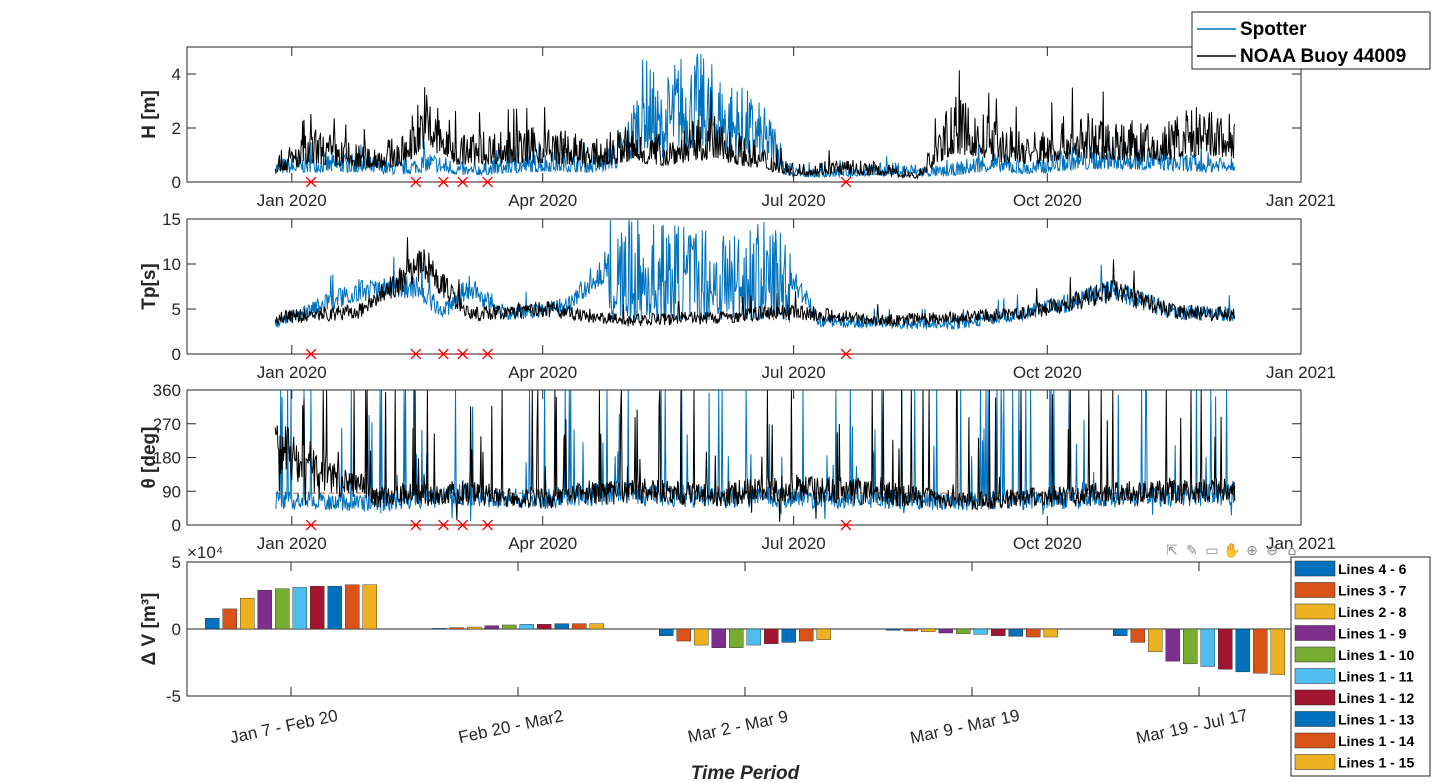 The image size is (1440, 783). I want to click on y-tick-label: 10, so click(171, 264).